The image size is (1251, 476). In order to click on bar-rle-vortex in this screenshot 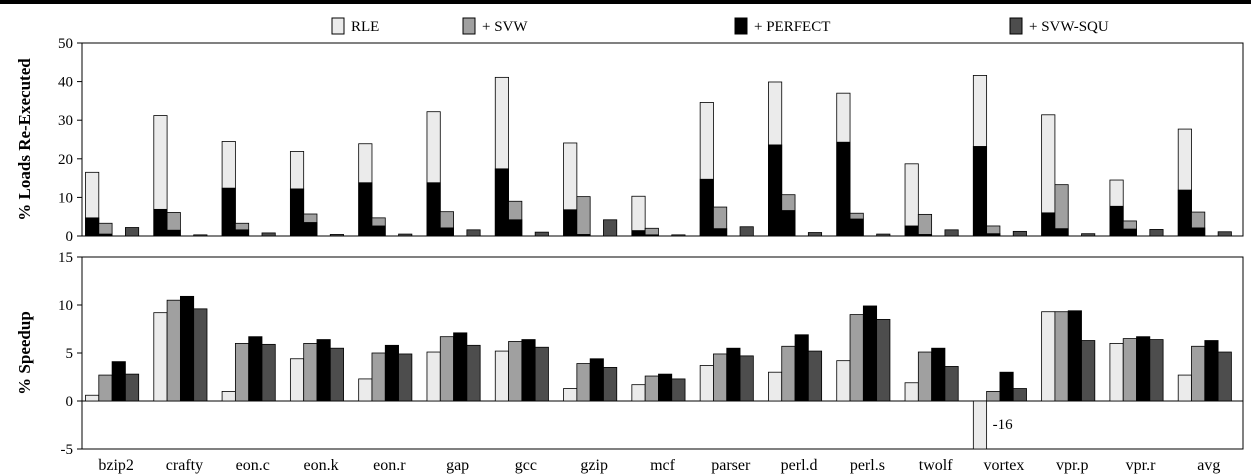, I will do `click(980, 425)`.